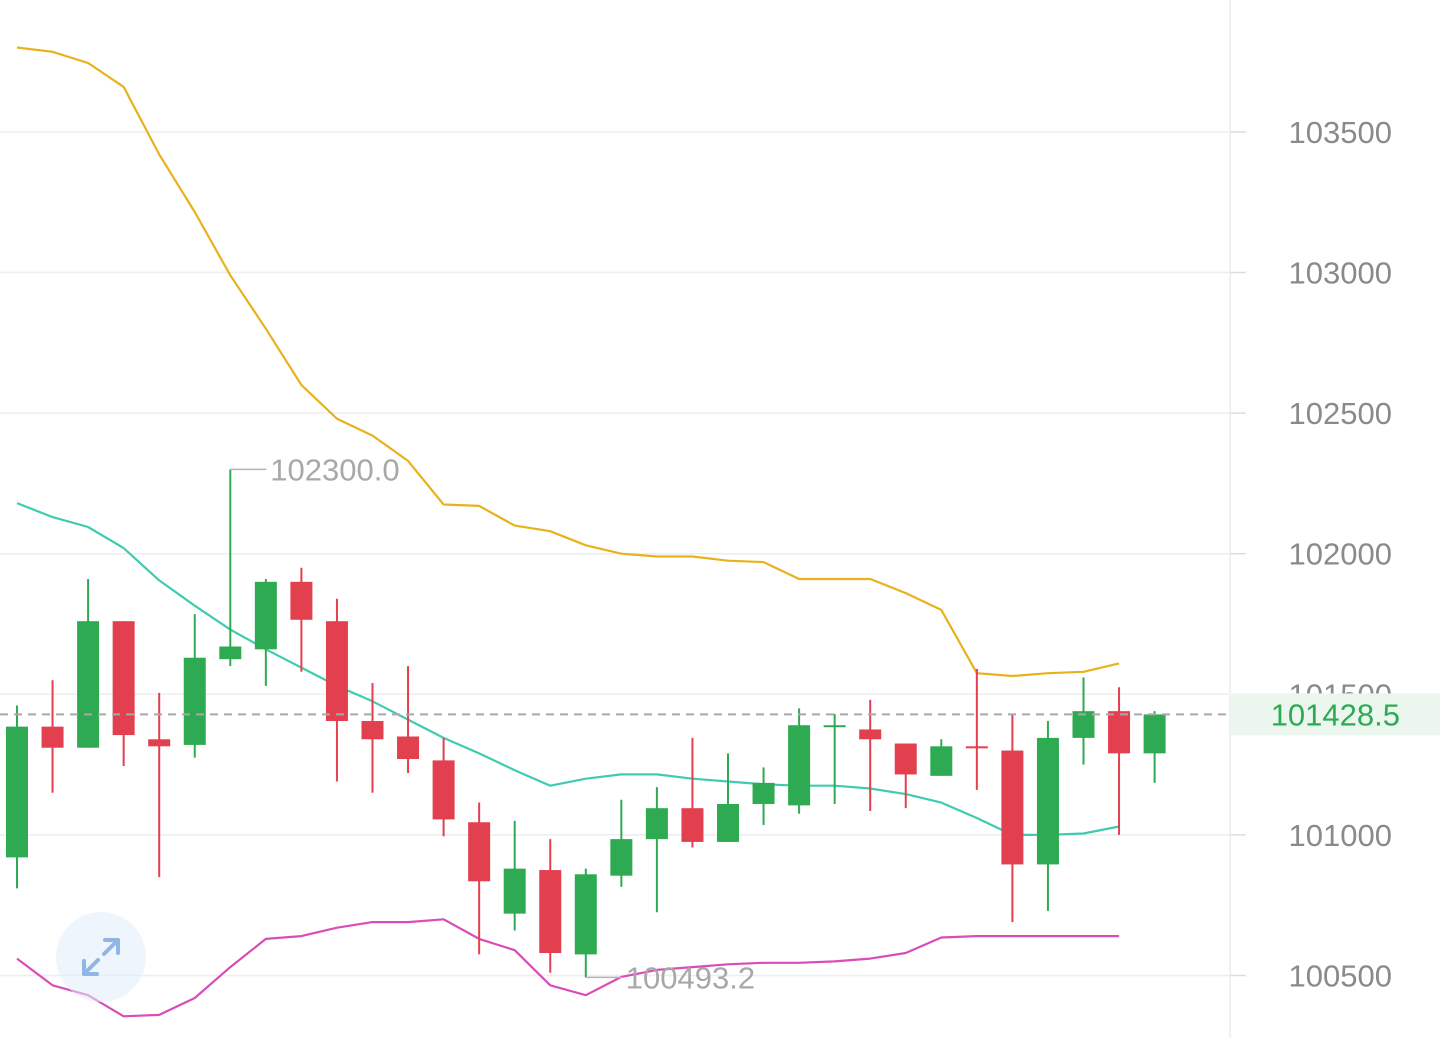  Describe the element at coordinates (1340, 554) in the screenshot. I see `y-tick-label: 102000` at that location.